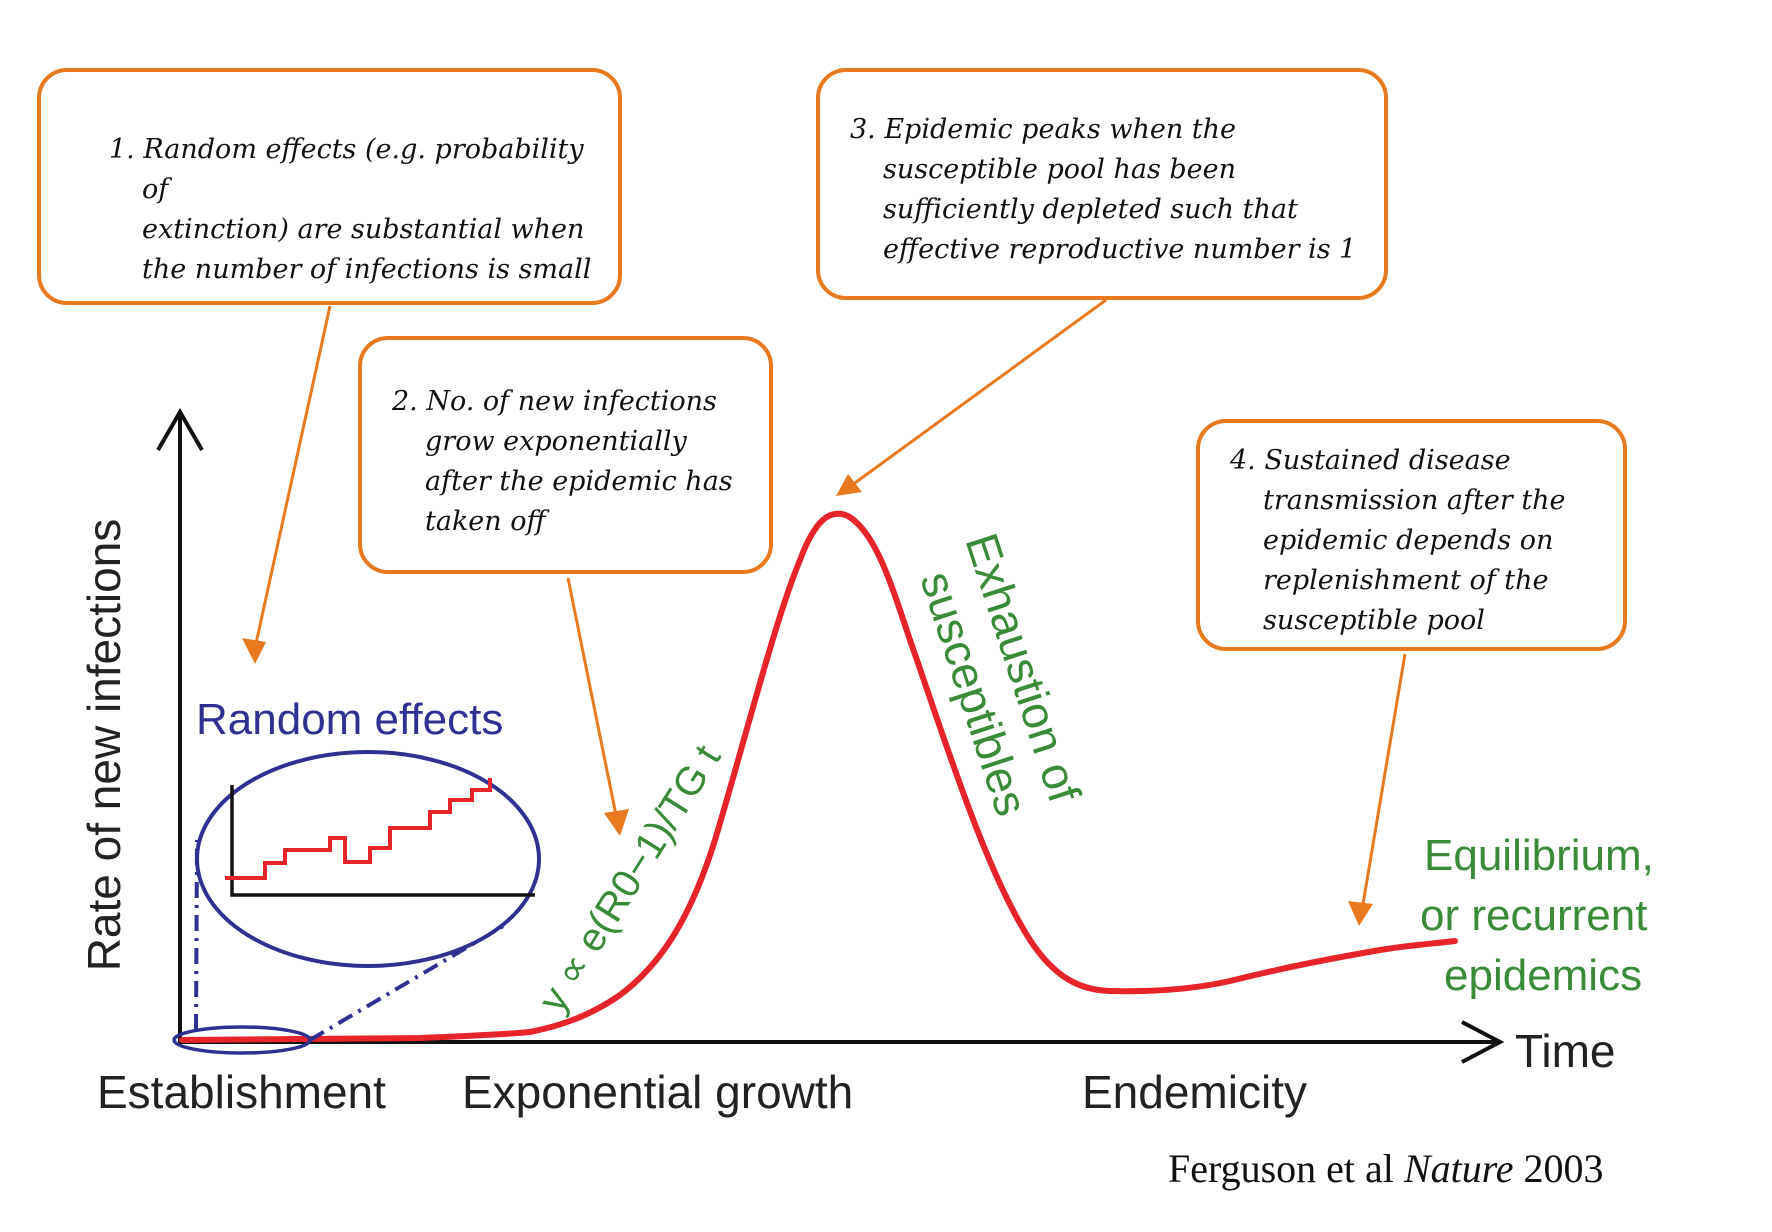 The height and width of the screenshot is (1232, 1772). What do you see at coordinates (1090, 209) in the screenshot?
I see `callout-3-line-3: sufficiently depleted such that` at bounding box center [1090, 209].